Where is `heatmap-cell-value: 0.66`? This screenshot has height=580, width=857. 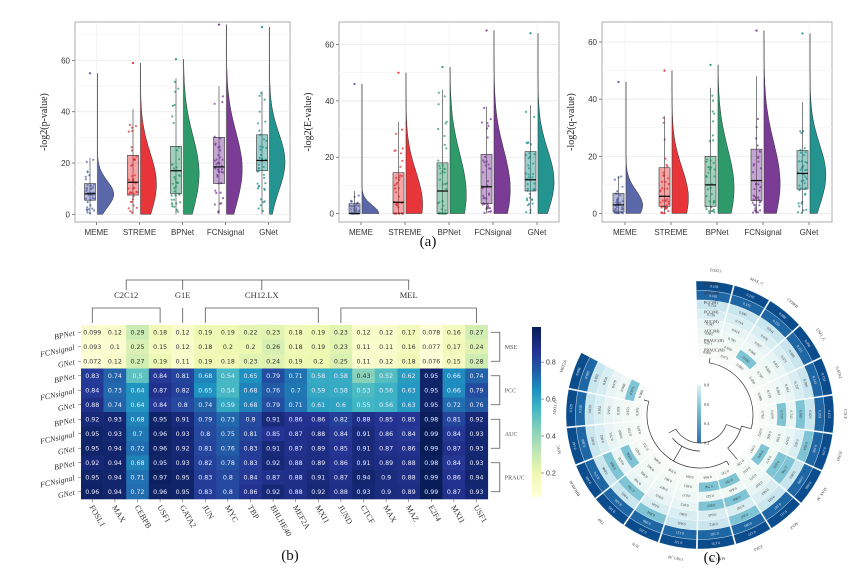
heatmap-cell-value: 0.66 is located at coordinates (454, 376).